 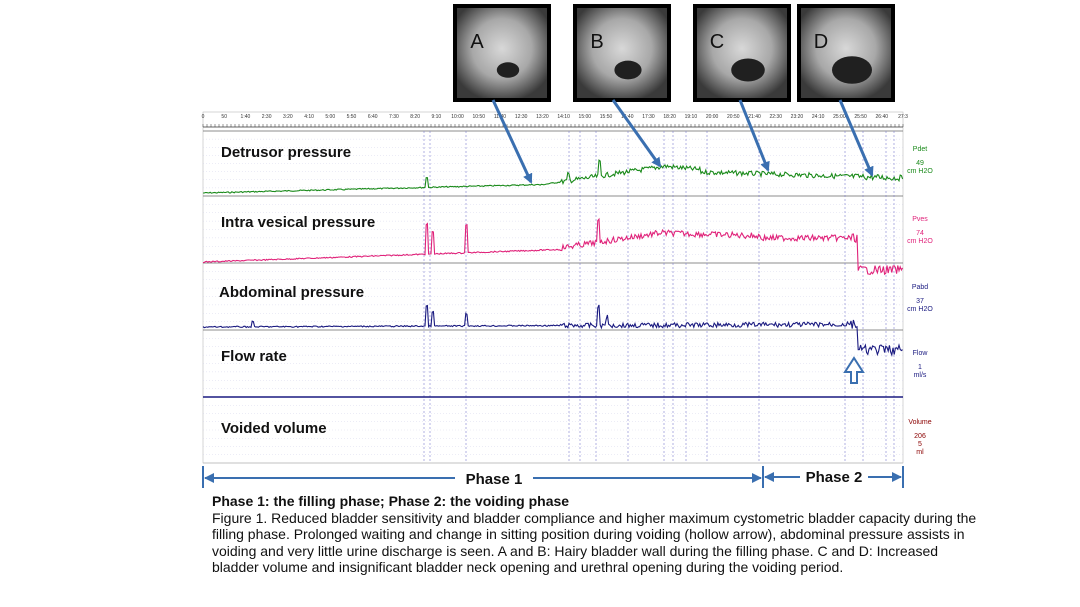 I want to click on phase-bars: Phase 1 Phase 2, so click(x=553, y=477).